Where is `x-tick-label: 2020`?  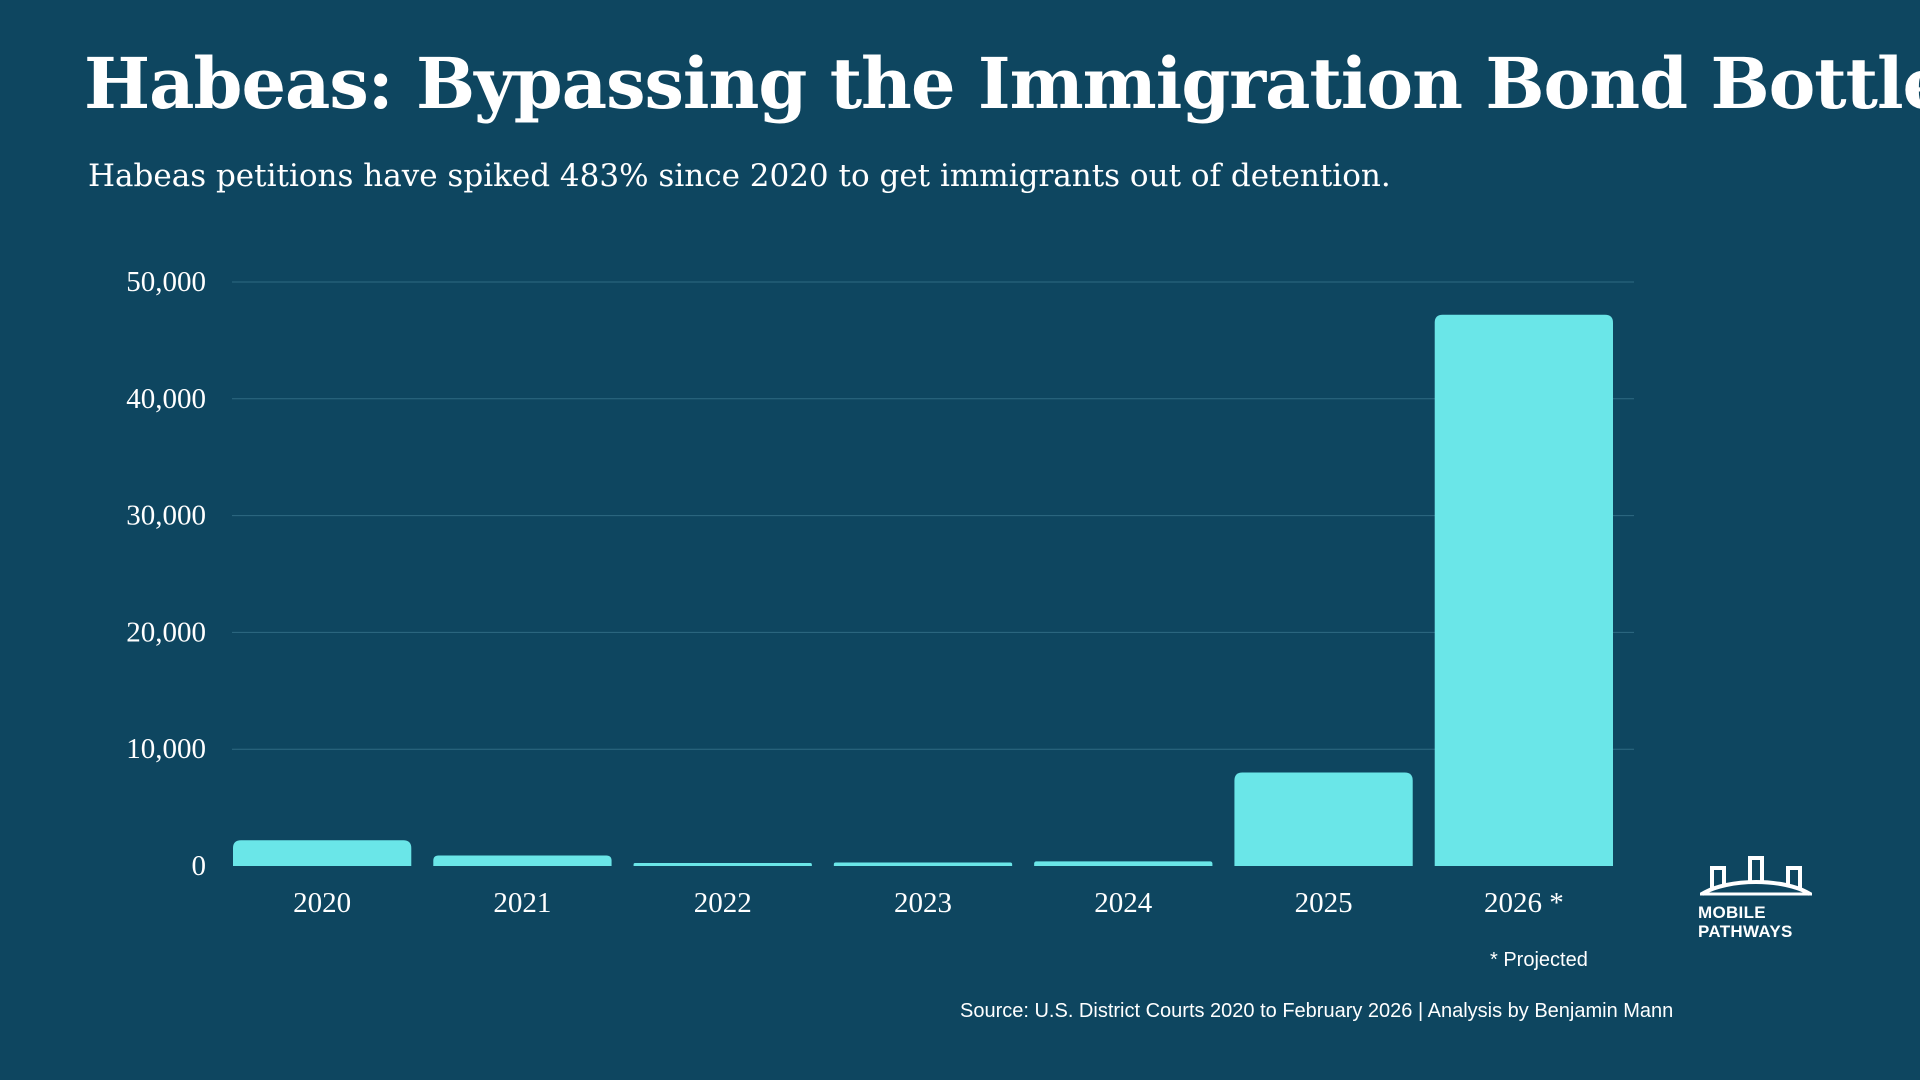 x-tick-label: 2020 is located at coordinates (322, 903).